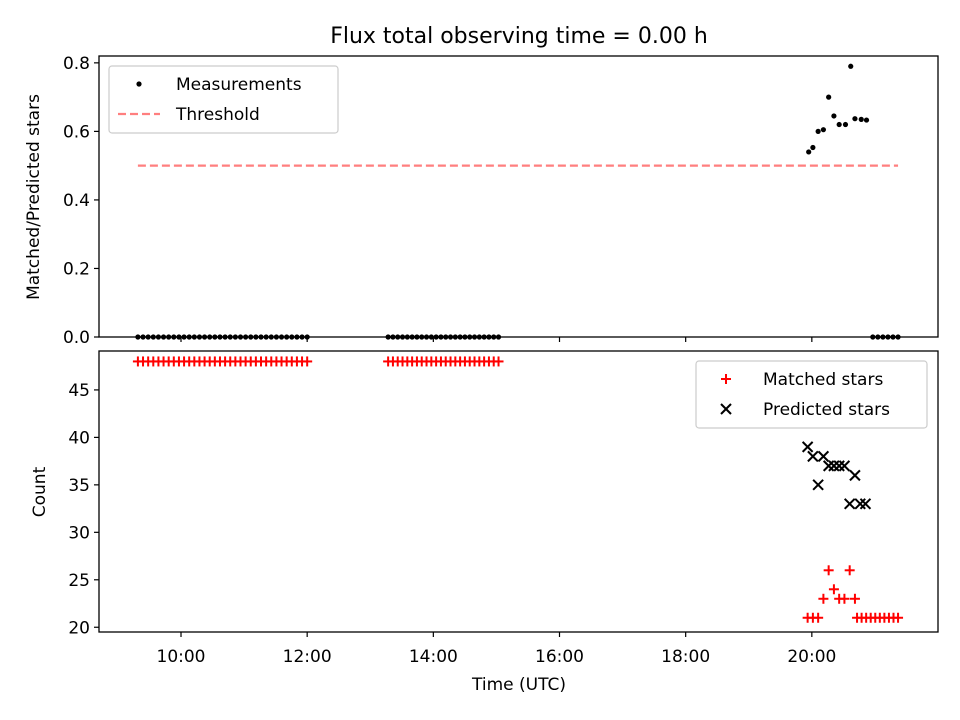 Image resolution: width=960 pixels, height=720 pixels. What do you see at coordinates (79, 486) in the screenshot?
I see `bottom-y-tick-label: 35` at bounding box center [79, 486].